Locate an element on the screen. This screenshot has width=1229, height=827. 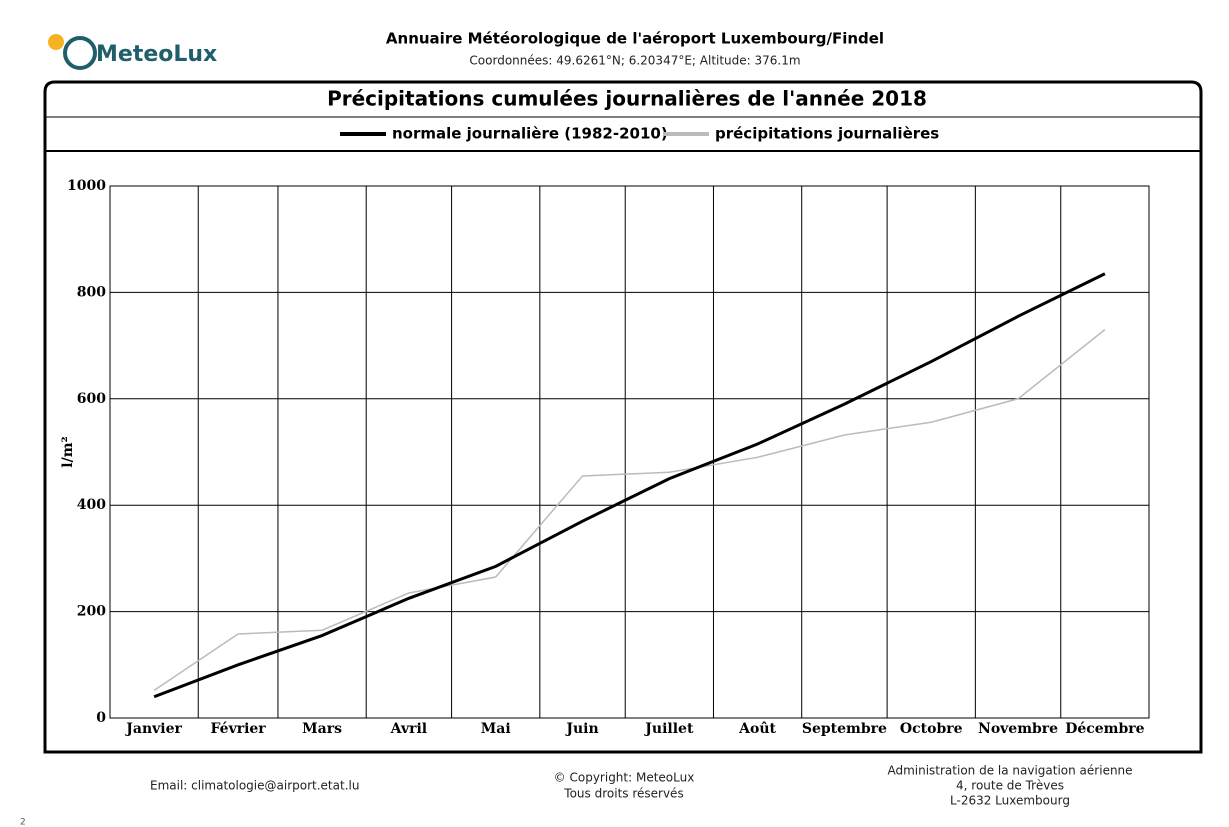
x-tick-label: Septembre is located at coordinates (844, 729).